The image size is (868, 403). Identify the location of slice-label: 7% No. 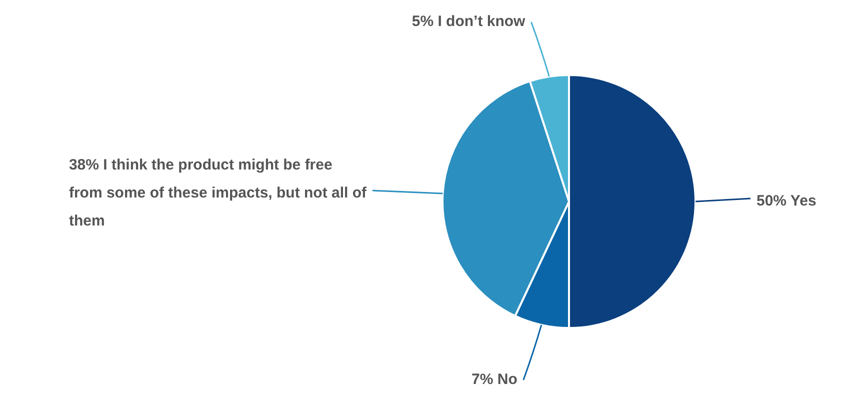
(495, 379).